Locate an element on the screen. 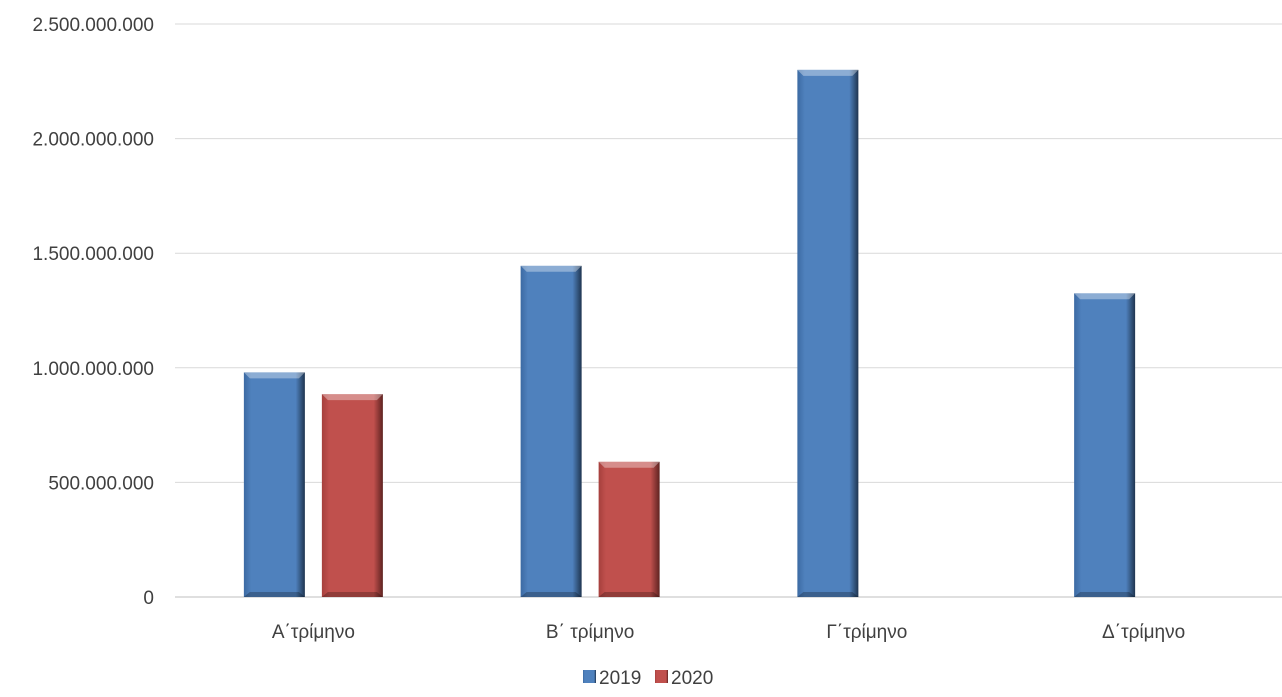  legend-label: 2020 is located at coordinates (692, 678).